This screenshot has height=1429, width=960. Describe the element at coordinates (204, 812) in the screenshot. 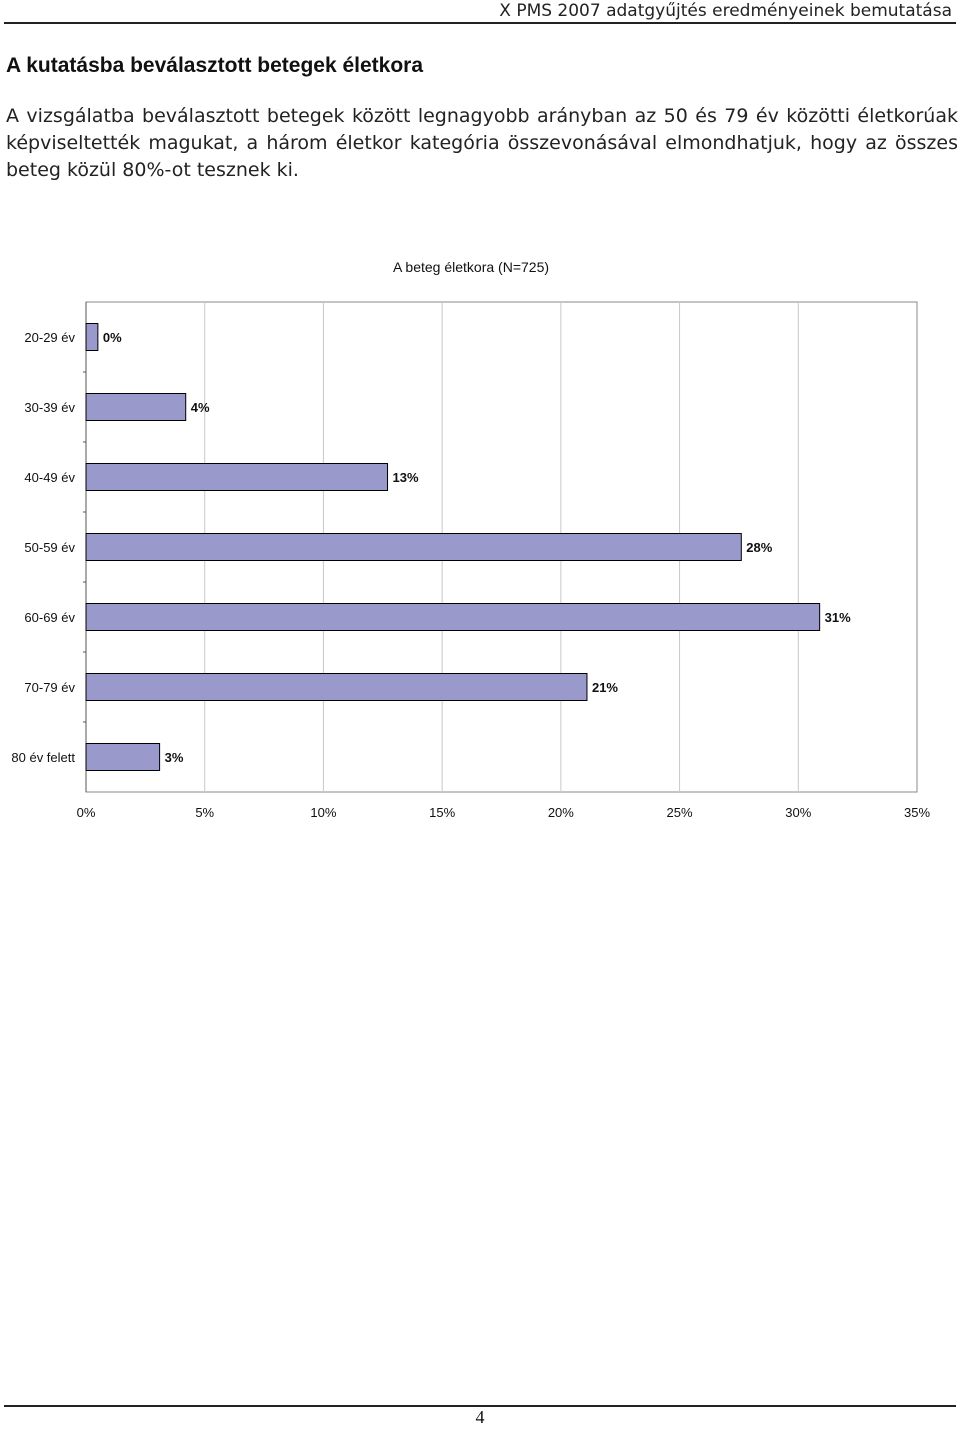

I see `x-tick-label: 5%` at that location.